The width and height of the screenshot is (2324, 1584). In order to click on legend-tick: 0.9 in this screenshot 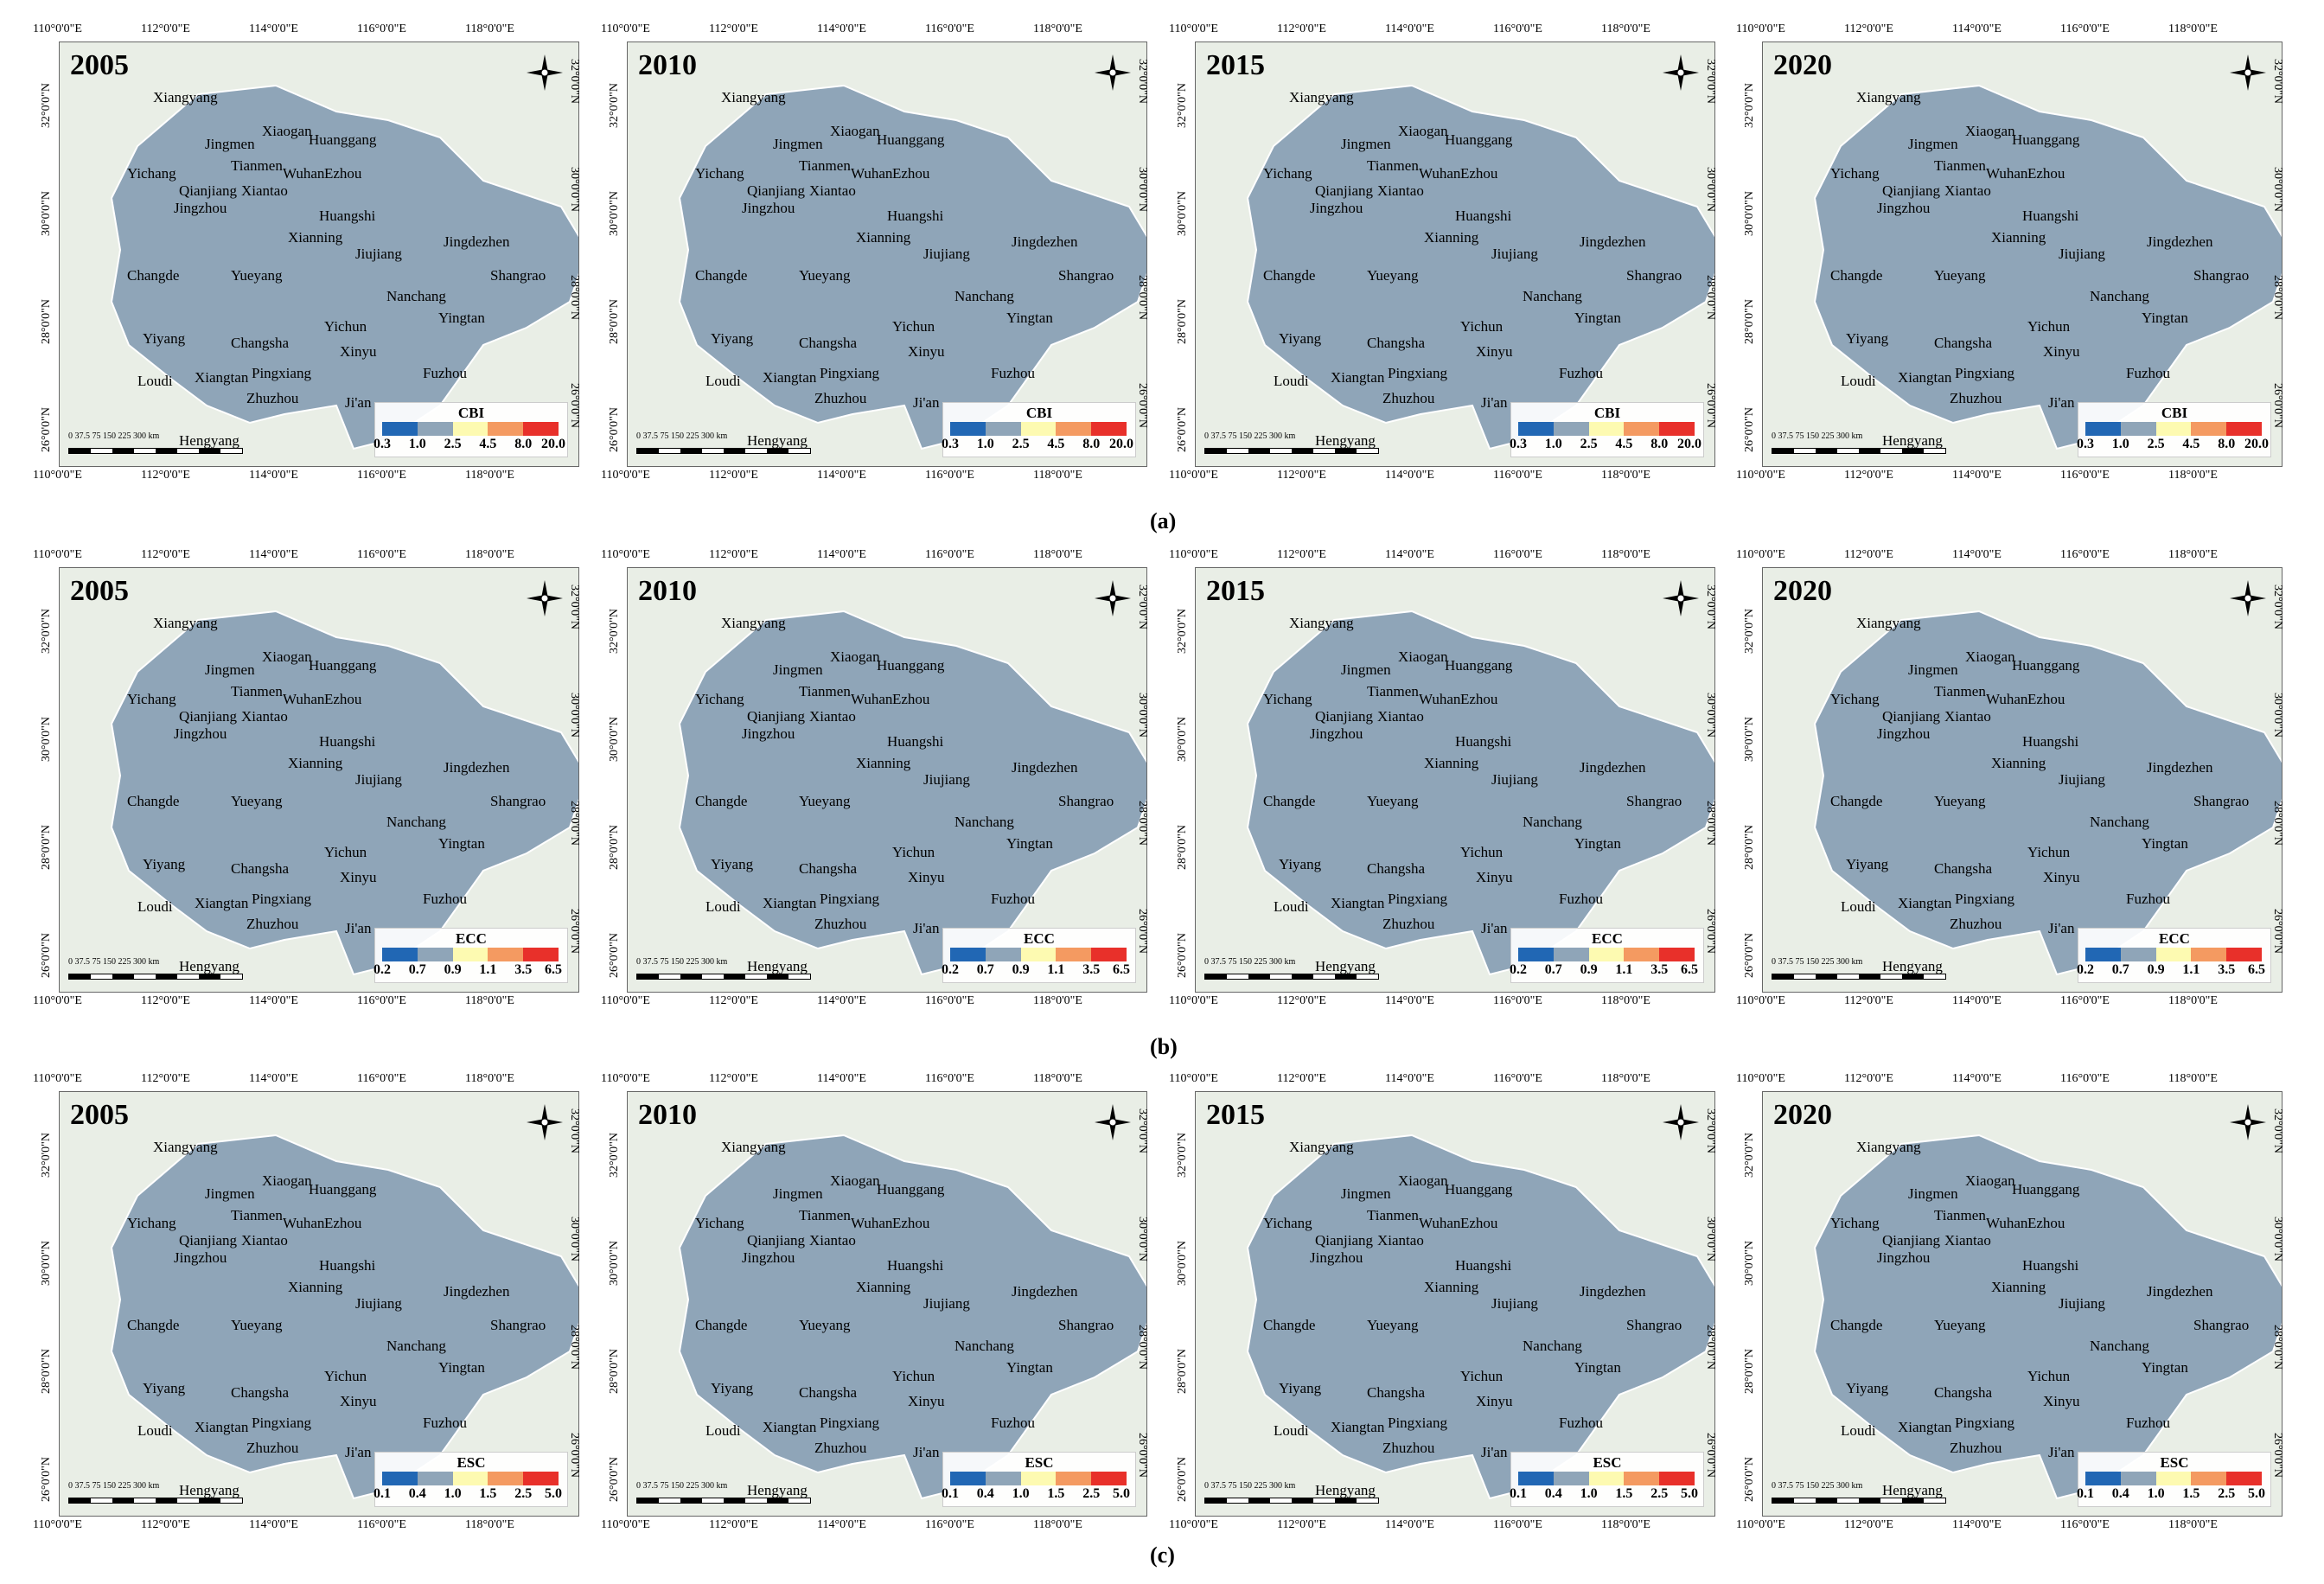, I will do `click(2156, 970)`.